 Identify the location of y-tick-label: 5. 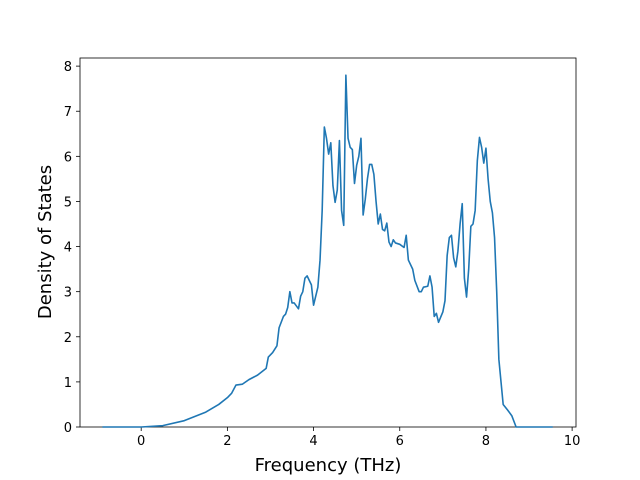
(68, 202).